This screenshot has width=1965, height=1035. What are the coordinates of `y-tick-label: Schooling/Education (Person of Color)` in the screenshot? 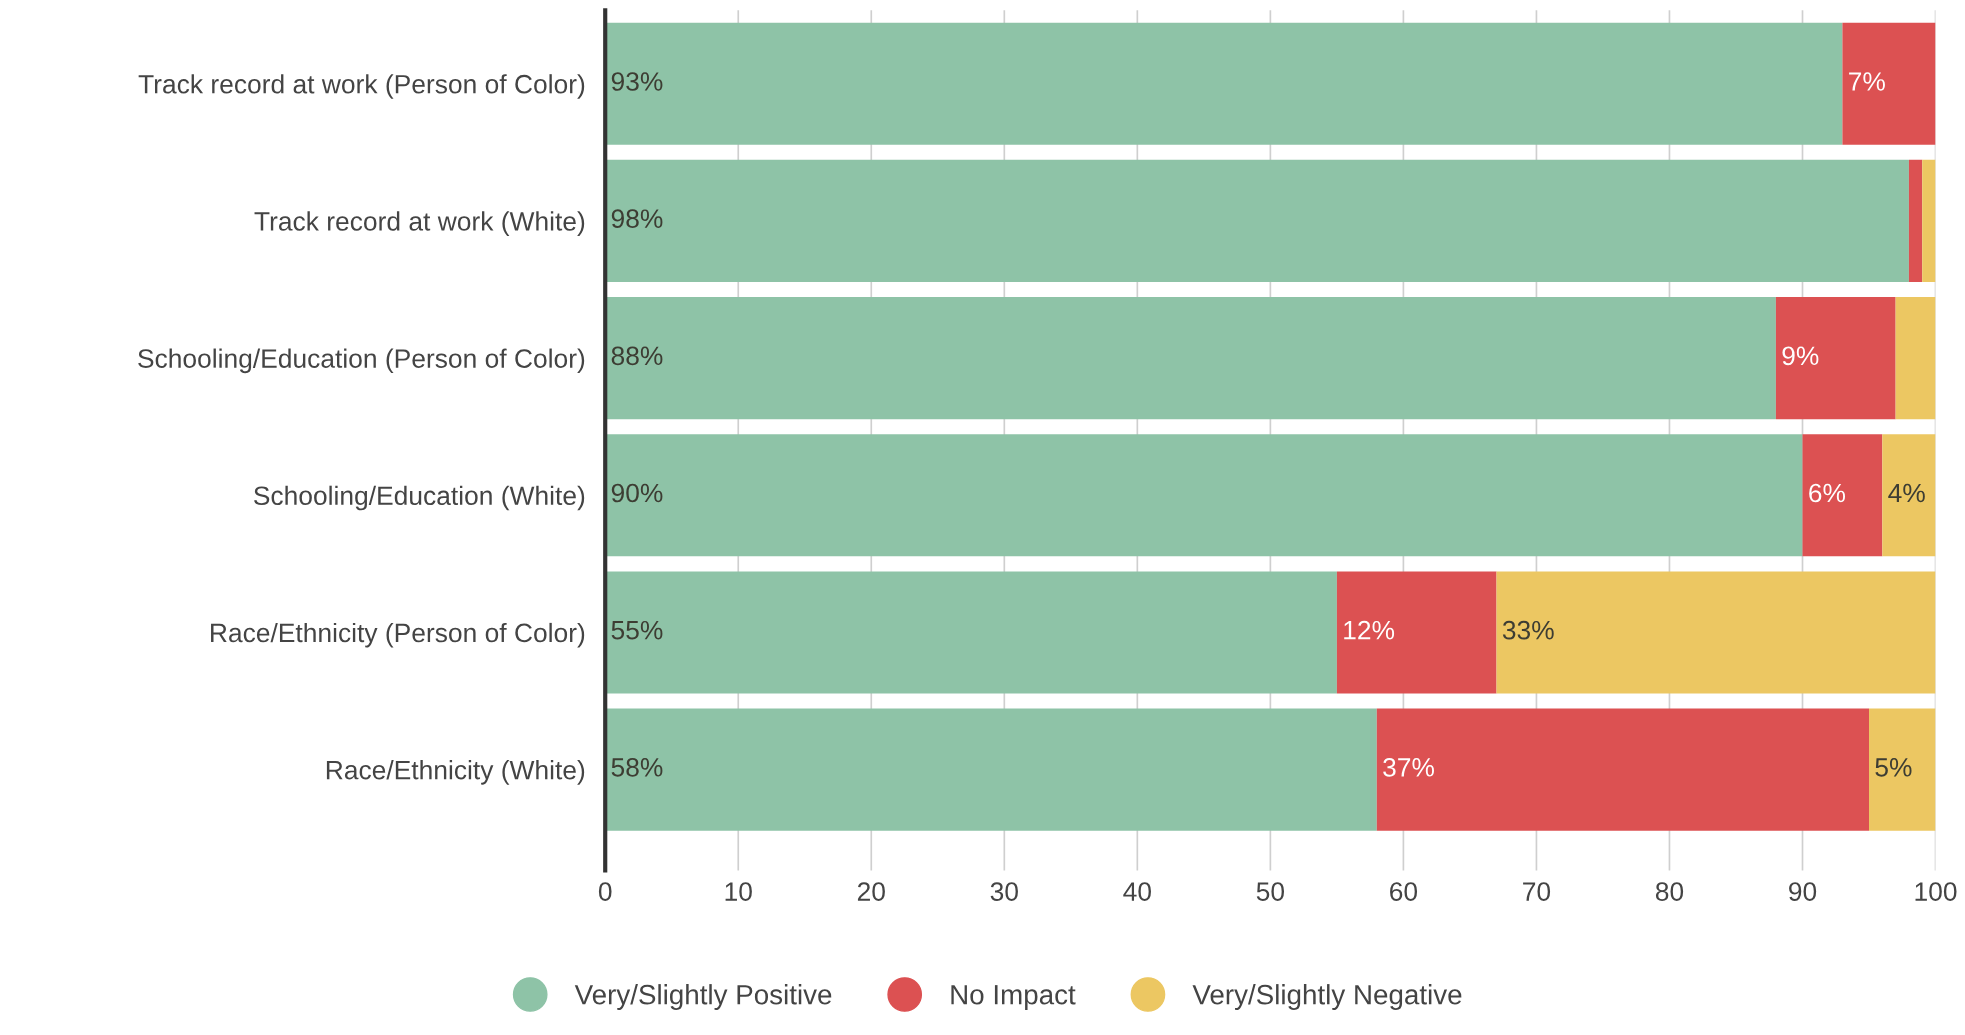 It's located at (361, 361).